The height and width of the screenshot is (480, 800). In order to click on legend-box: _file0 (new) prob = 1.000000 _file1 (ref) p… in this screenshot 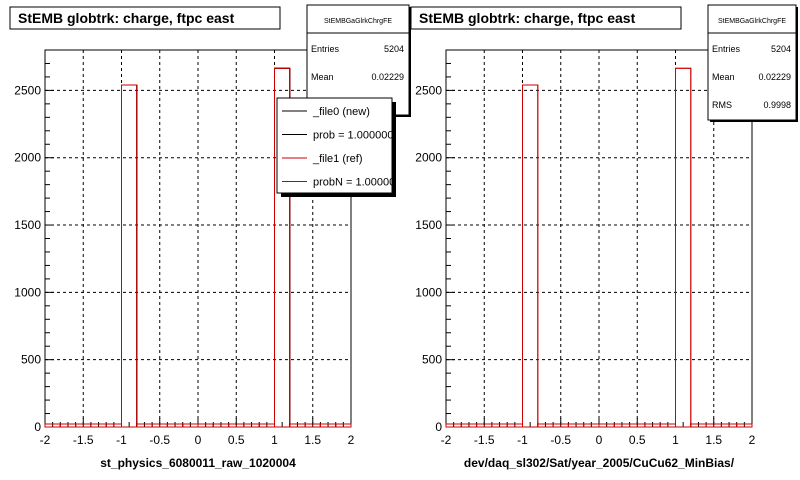, I will do `click(338, 147)`.